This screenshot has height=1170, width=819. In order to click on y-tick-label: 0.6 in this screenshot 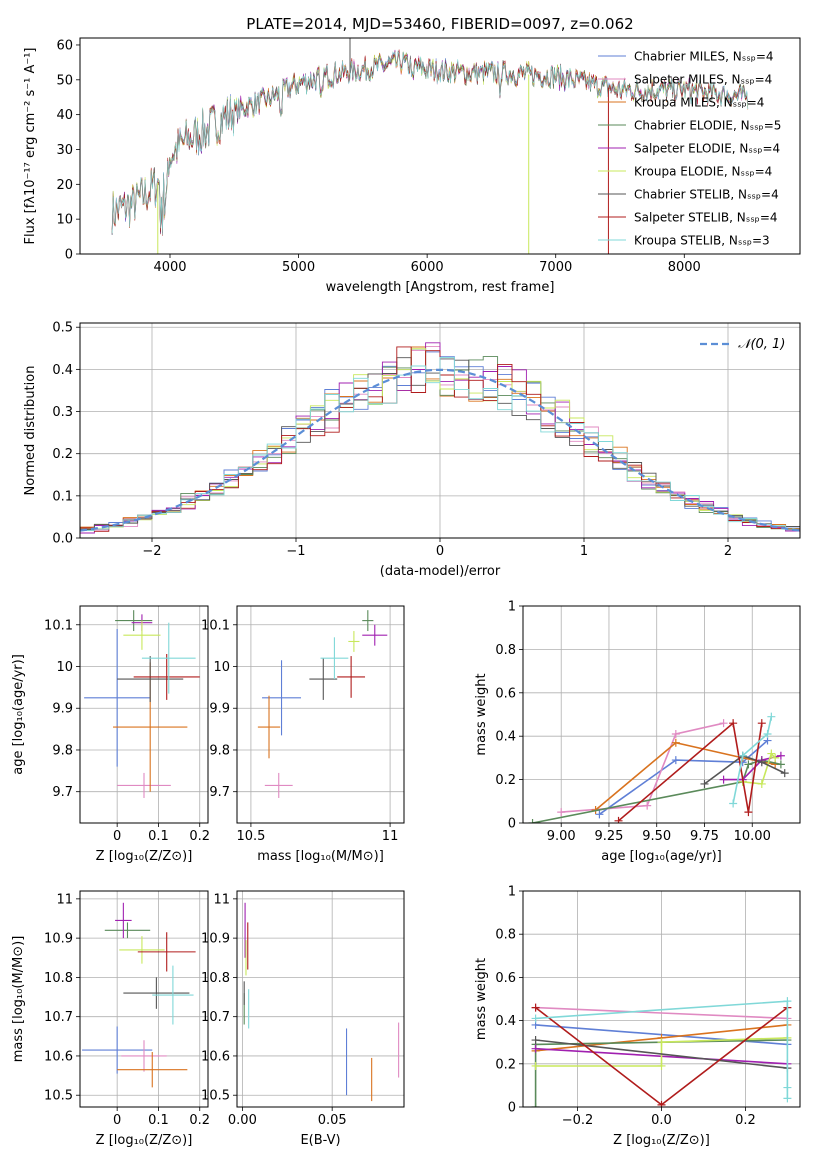, I will do `click(505, 693)`.